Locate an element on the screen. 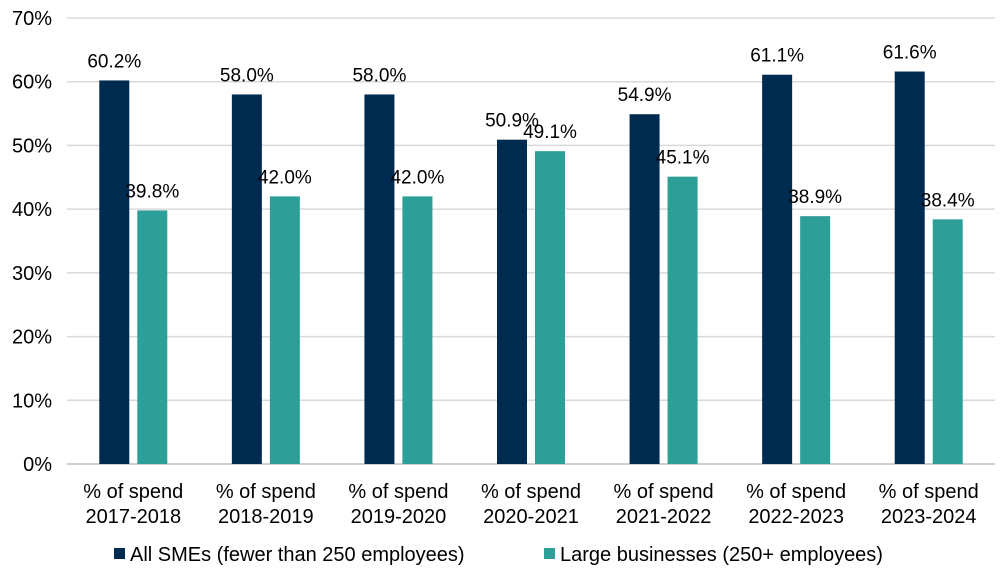 This screenshot has height=576, width=1000. data-label: 61.1% is located at coordinates (777, 56).